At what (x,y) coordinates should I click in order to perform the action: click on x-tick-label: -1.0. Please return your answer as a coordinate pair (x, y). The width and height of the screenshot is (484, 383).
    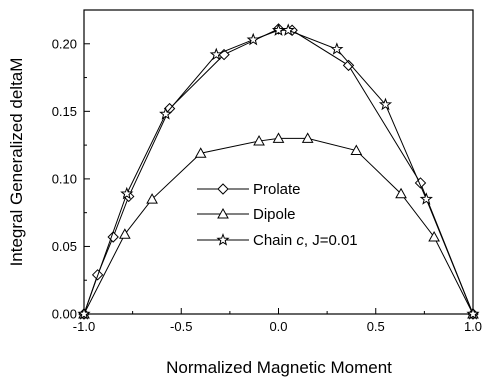
    Looking at the image, I should click on (84, 326).